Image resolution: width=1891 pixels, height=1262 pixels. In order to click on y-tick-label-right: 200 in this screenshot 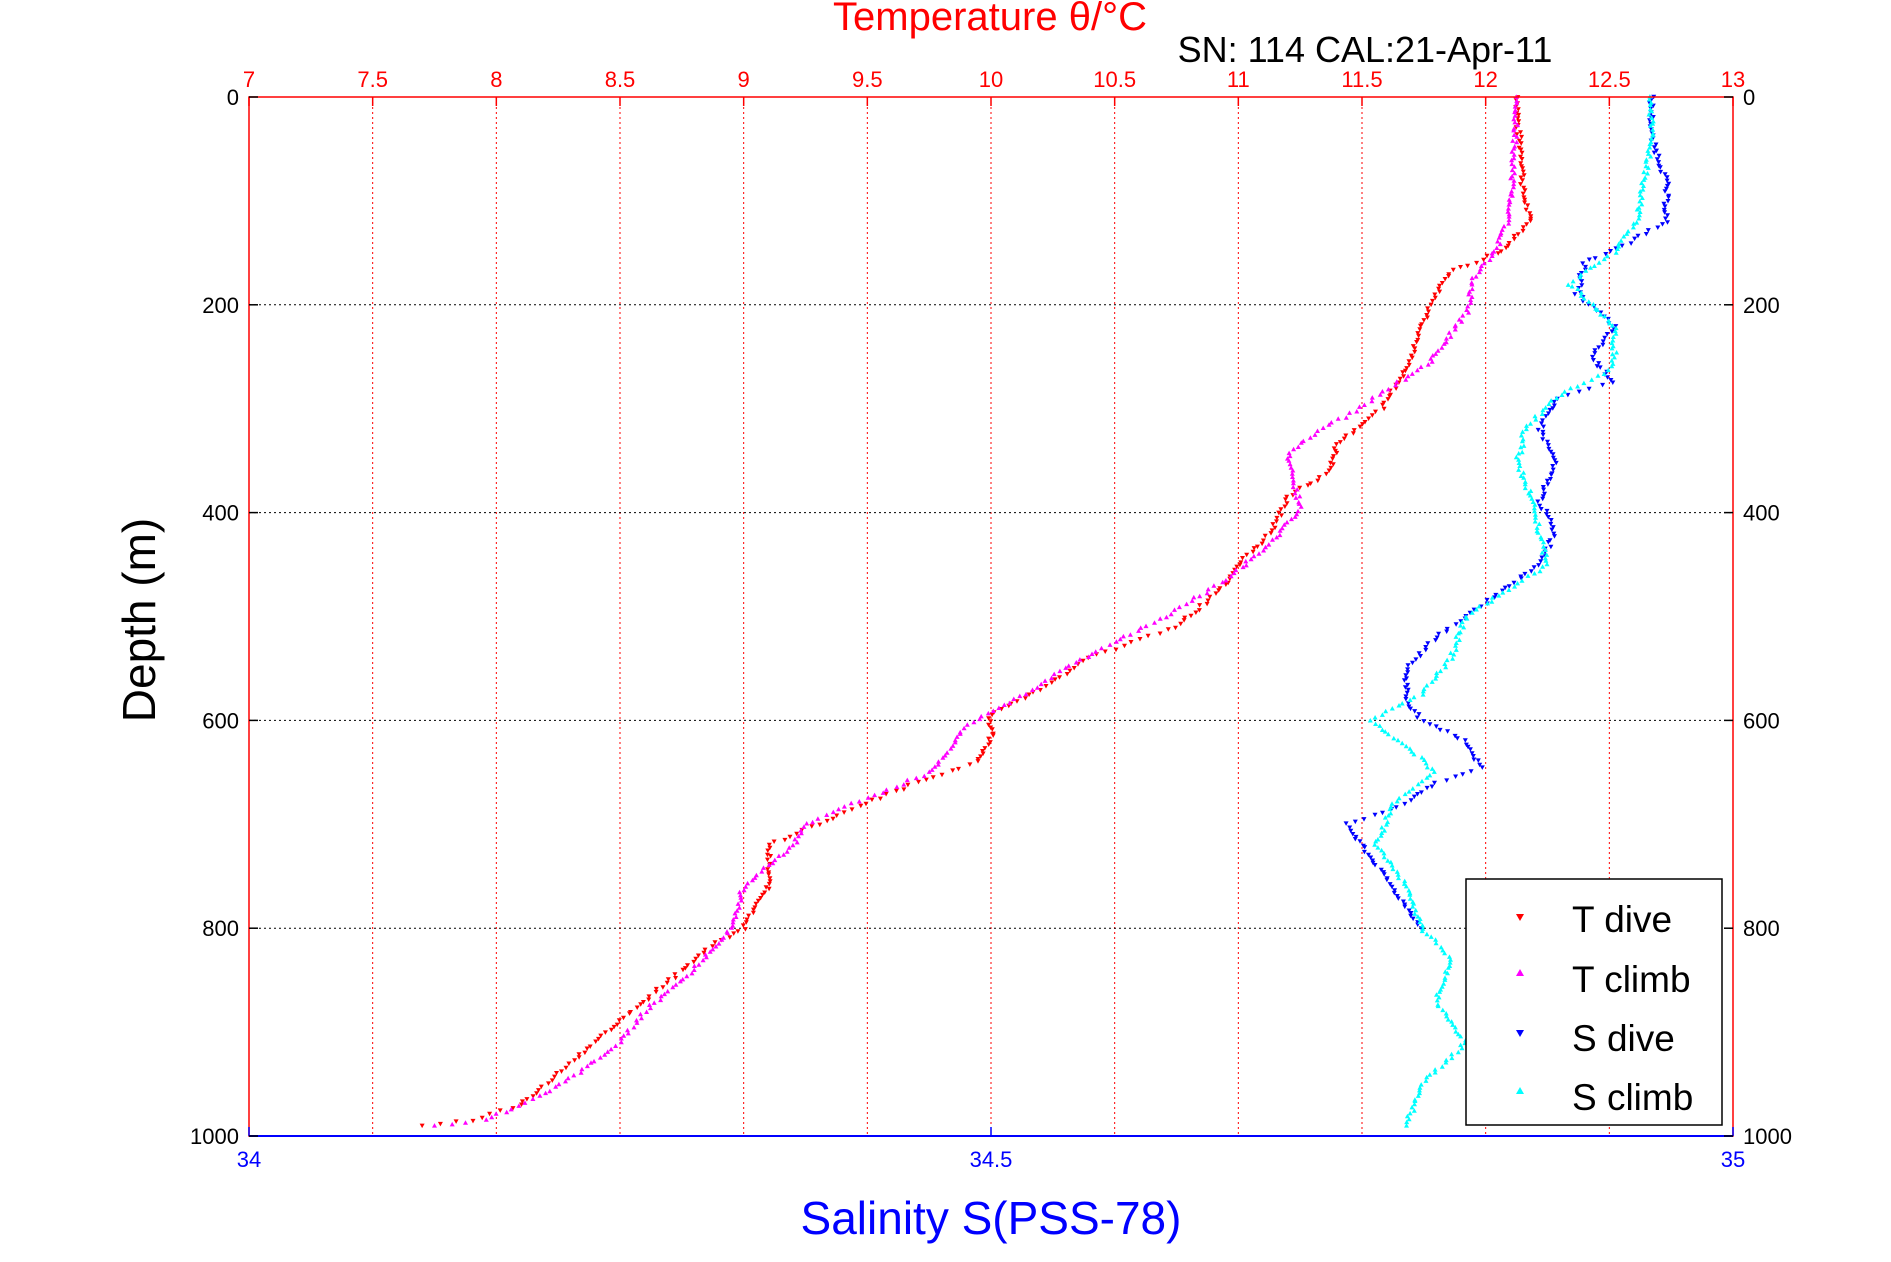, I will do `click(1761, 305)`.